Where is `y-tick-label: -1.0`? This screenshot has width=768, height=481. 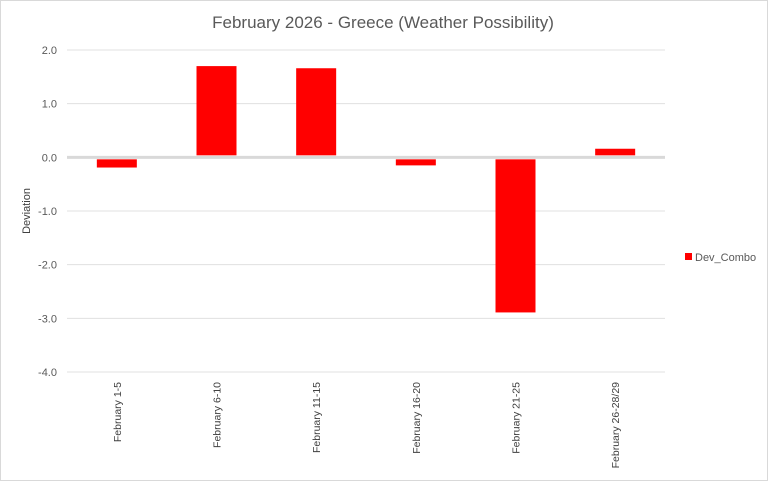 y-tick-label: -1.0 is located at coordinates (47, 212).